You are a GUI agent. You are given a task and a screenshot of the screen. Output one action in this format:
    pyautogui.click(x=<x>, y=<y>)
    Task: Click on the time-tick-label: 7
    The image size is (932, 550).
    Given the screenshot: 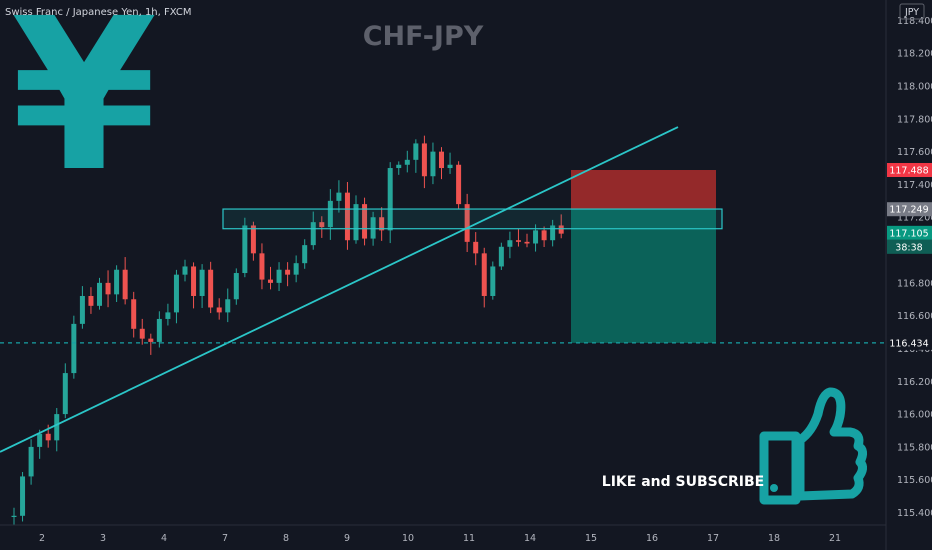 What is the action you would take?
    pyautogui.click(x=225, y=538)
    